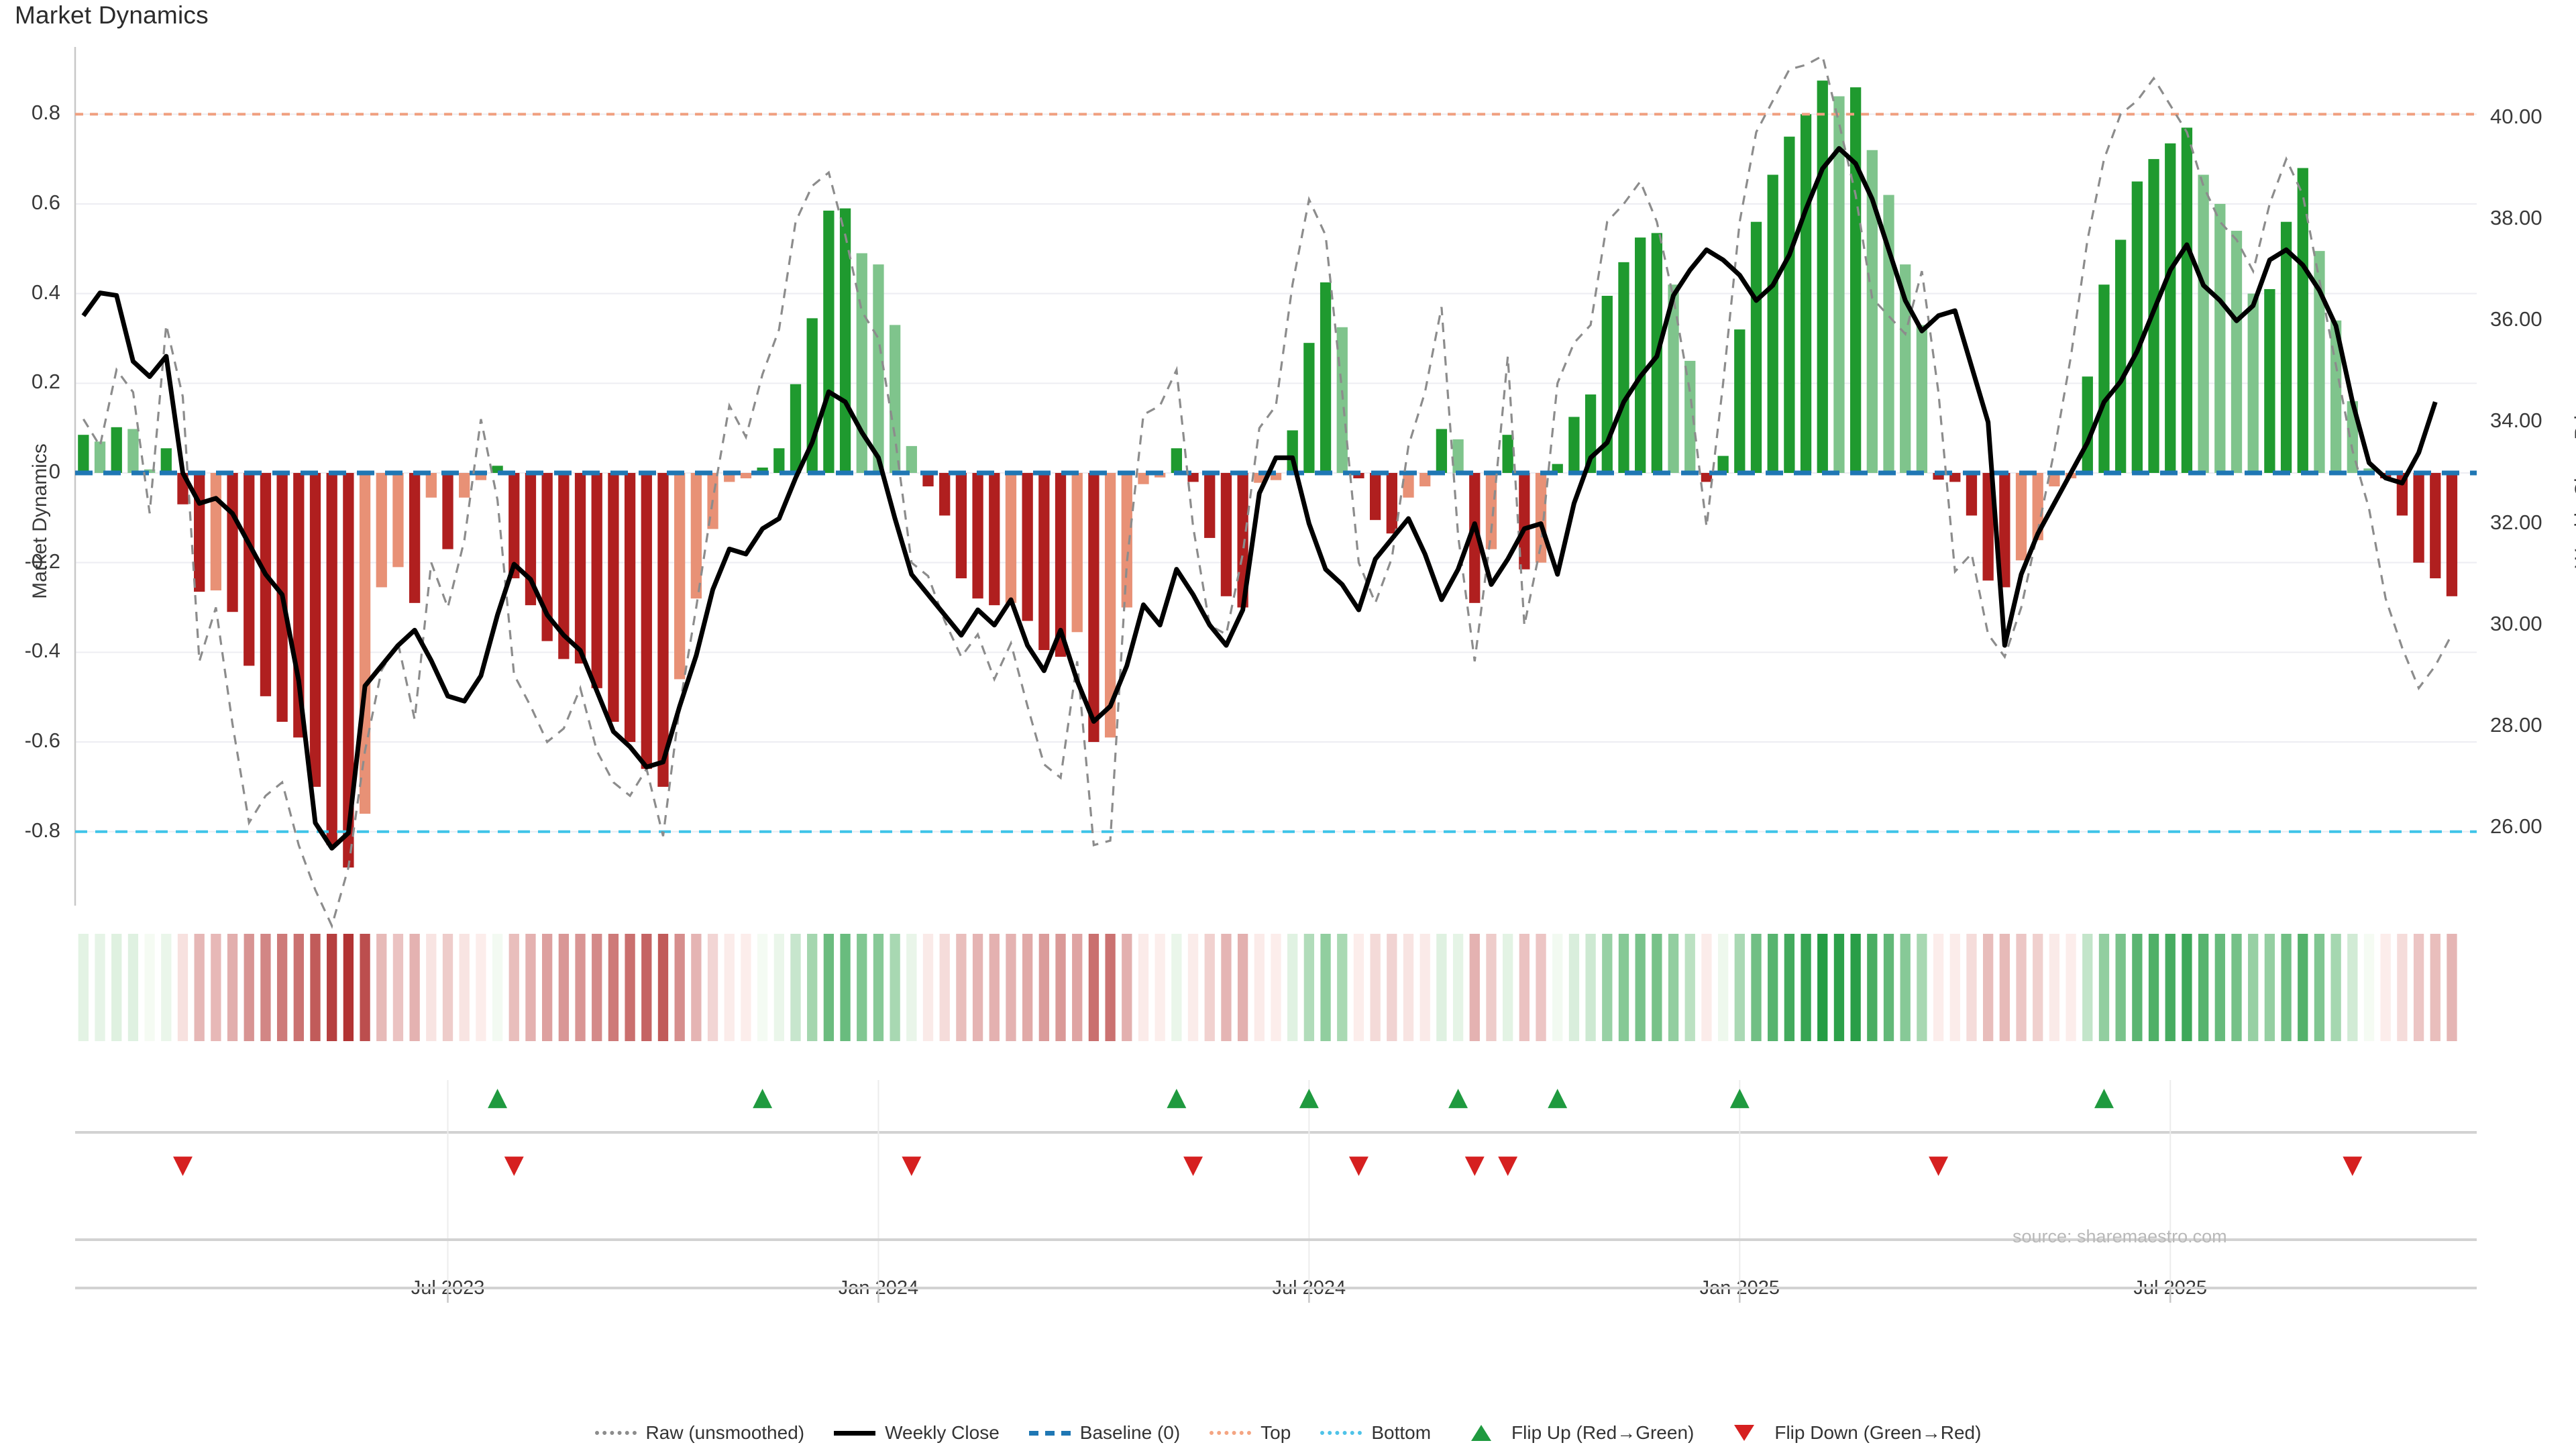  I want to click on legend-item-bottom: Bottom, so click(1375, 1433).